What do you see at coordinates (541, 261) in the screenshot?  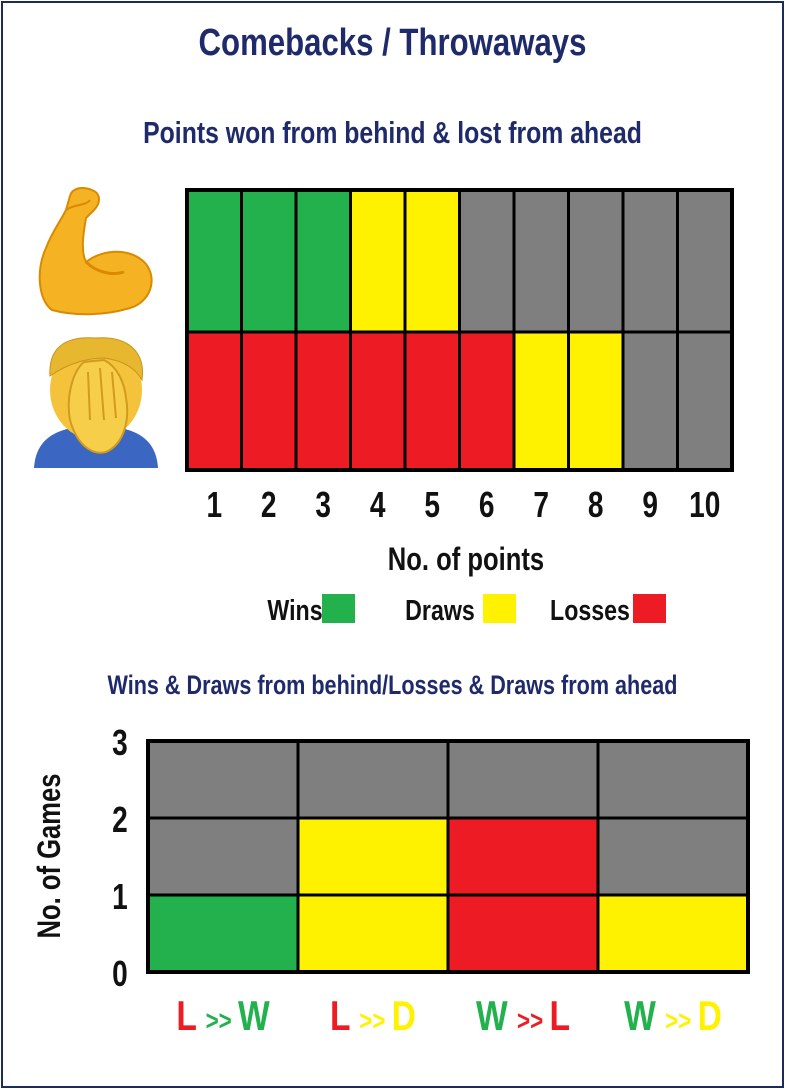 I see `heatmap-cell-r1-c7` at bounding box center [541, 261].